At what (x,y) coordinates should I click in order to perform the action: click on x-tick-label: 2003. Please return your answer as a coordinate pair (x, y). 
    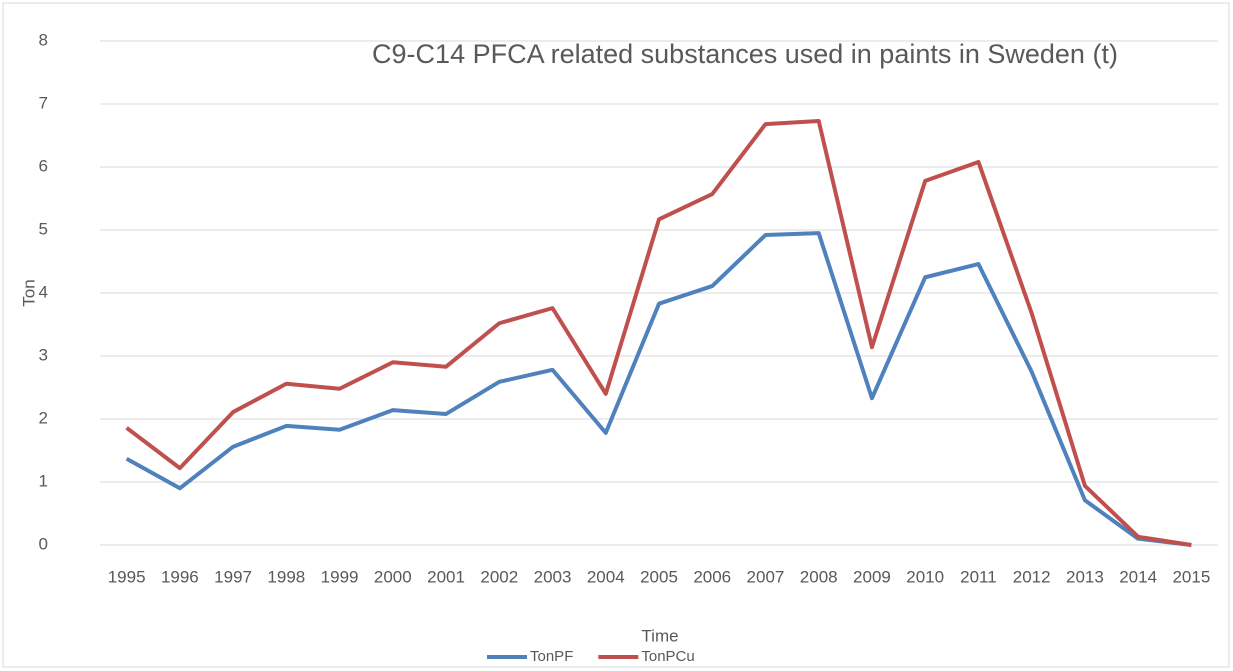
    Looking at the image, I should click on (553, 576).